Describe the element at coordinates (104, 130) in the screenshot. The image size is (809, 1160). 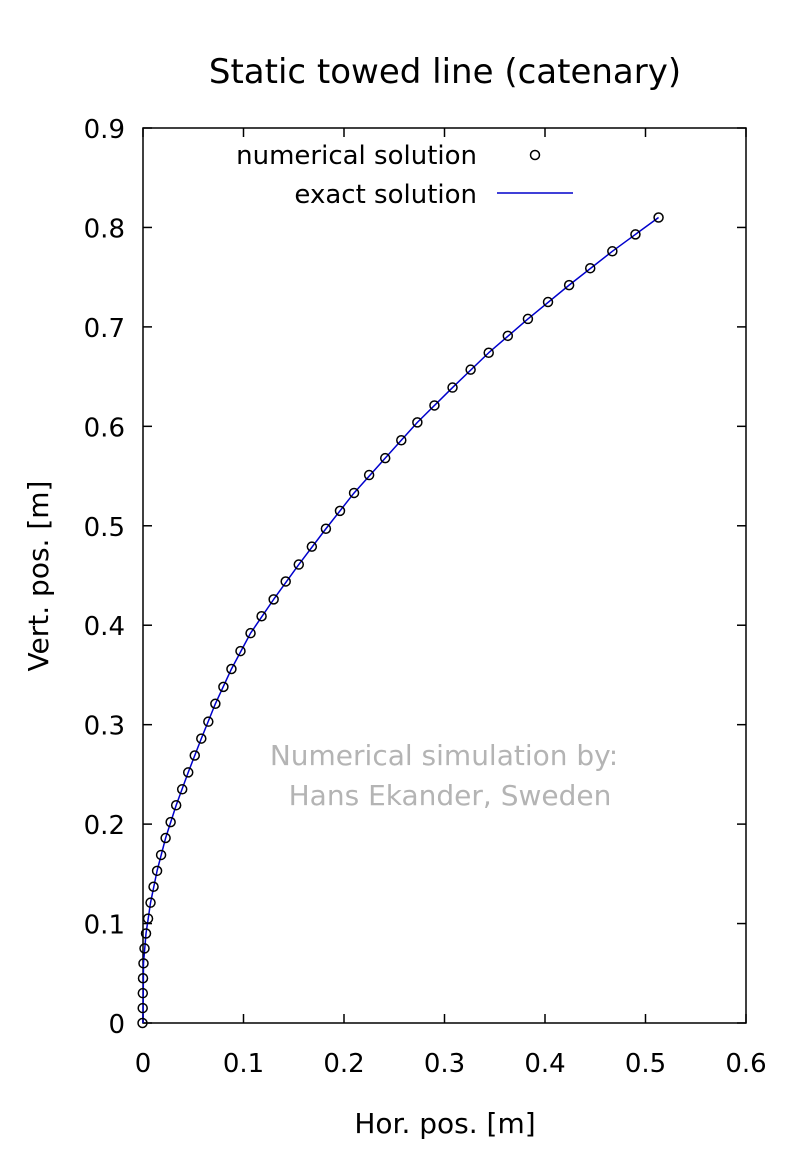
I see `y-tick-label: 0.9` at that location.